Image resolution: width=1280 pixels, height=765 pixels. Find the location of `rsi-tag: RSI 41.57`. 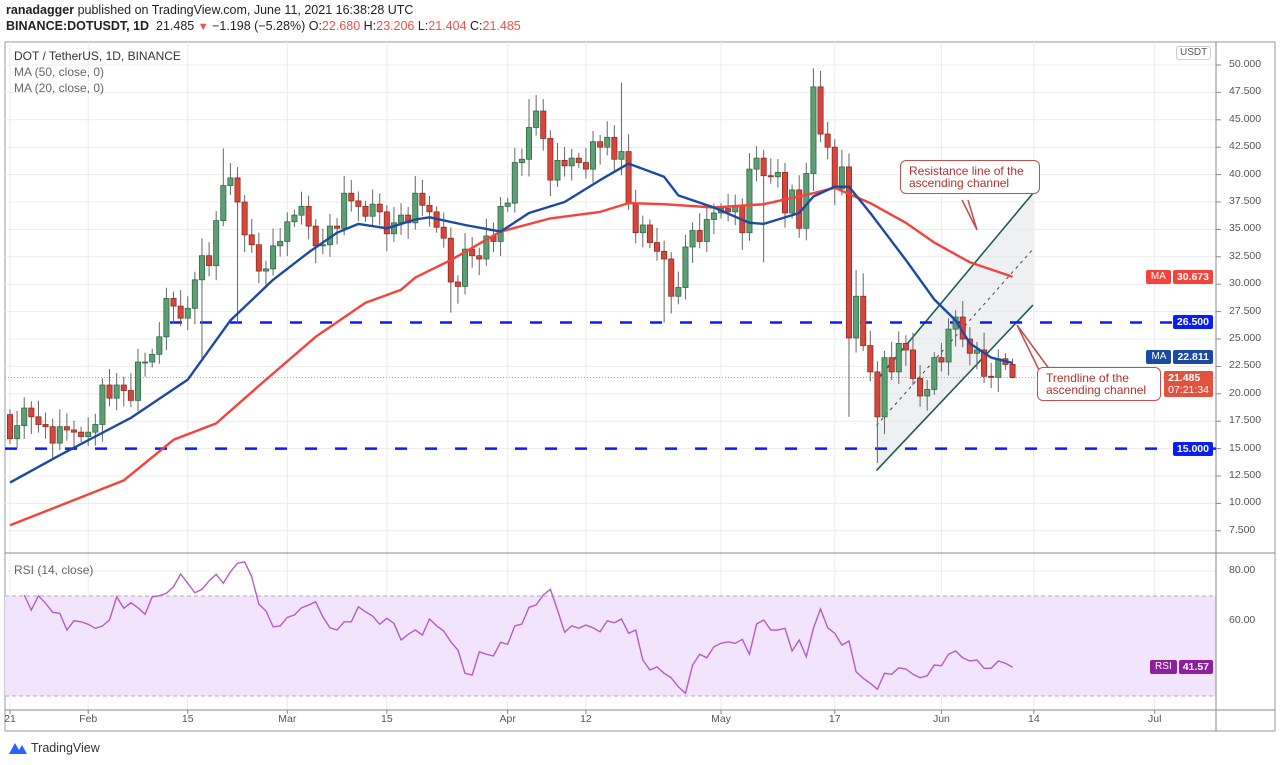

rsi-tag: RSI 41.57 is located at coordinates (1181, 667).